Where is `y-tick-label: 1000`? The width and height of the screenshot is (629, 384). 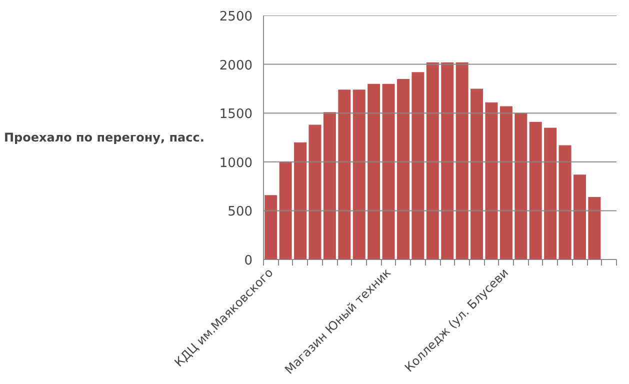
y-tick-label: 1000 is located at coordinates (236, 163).